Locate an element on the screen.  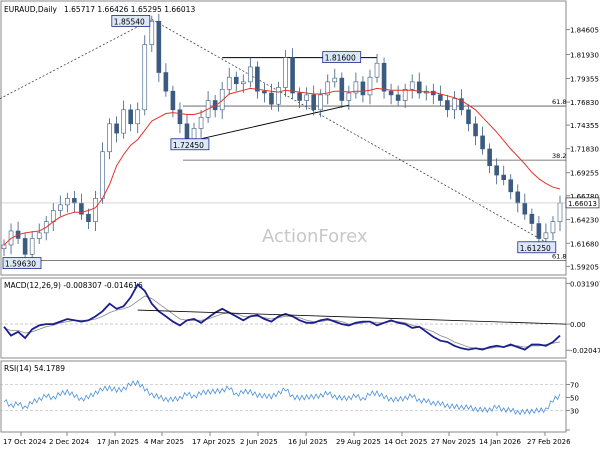
swing-high-label-box is located at coordinates (342, 57).